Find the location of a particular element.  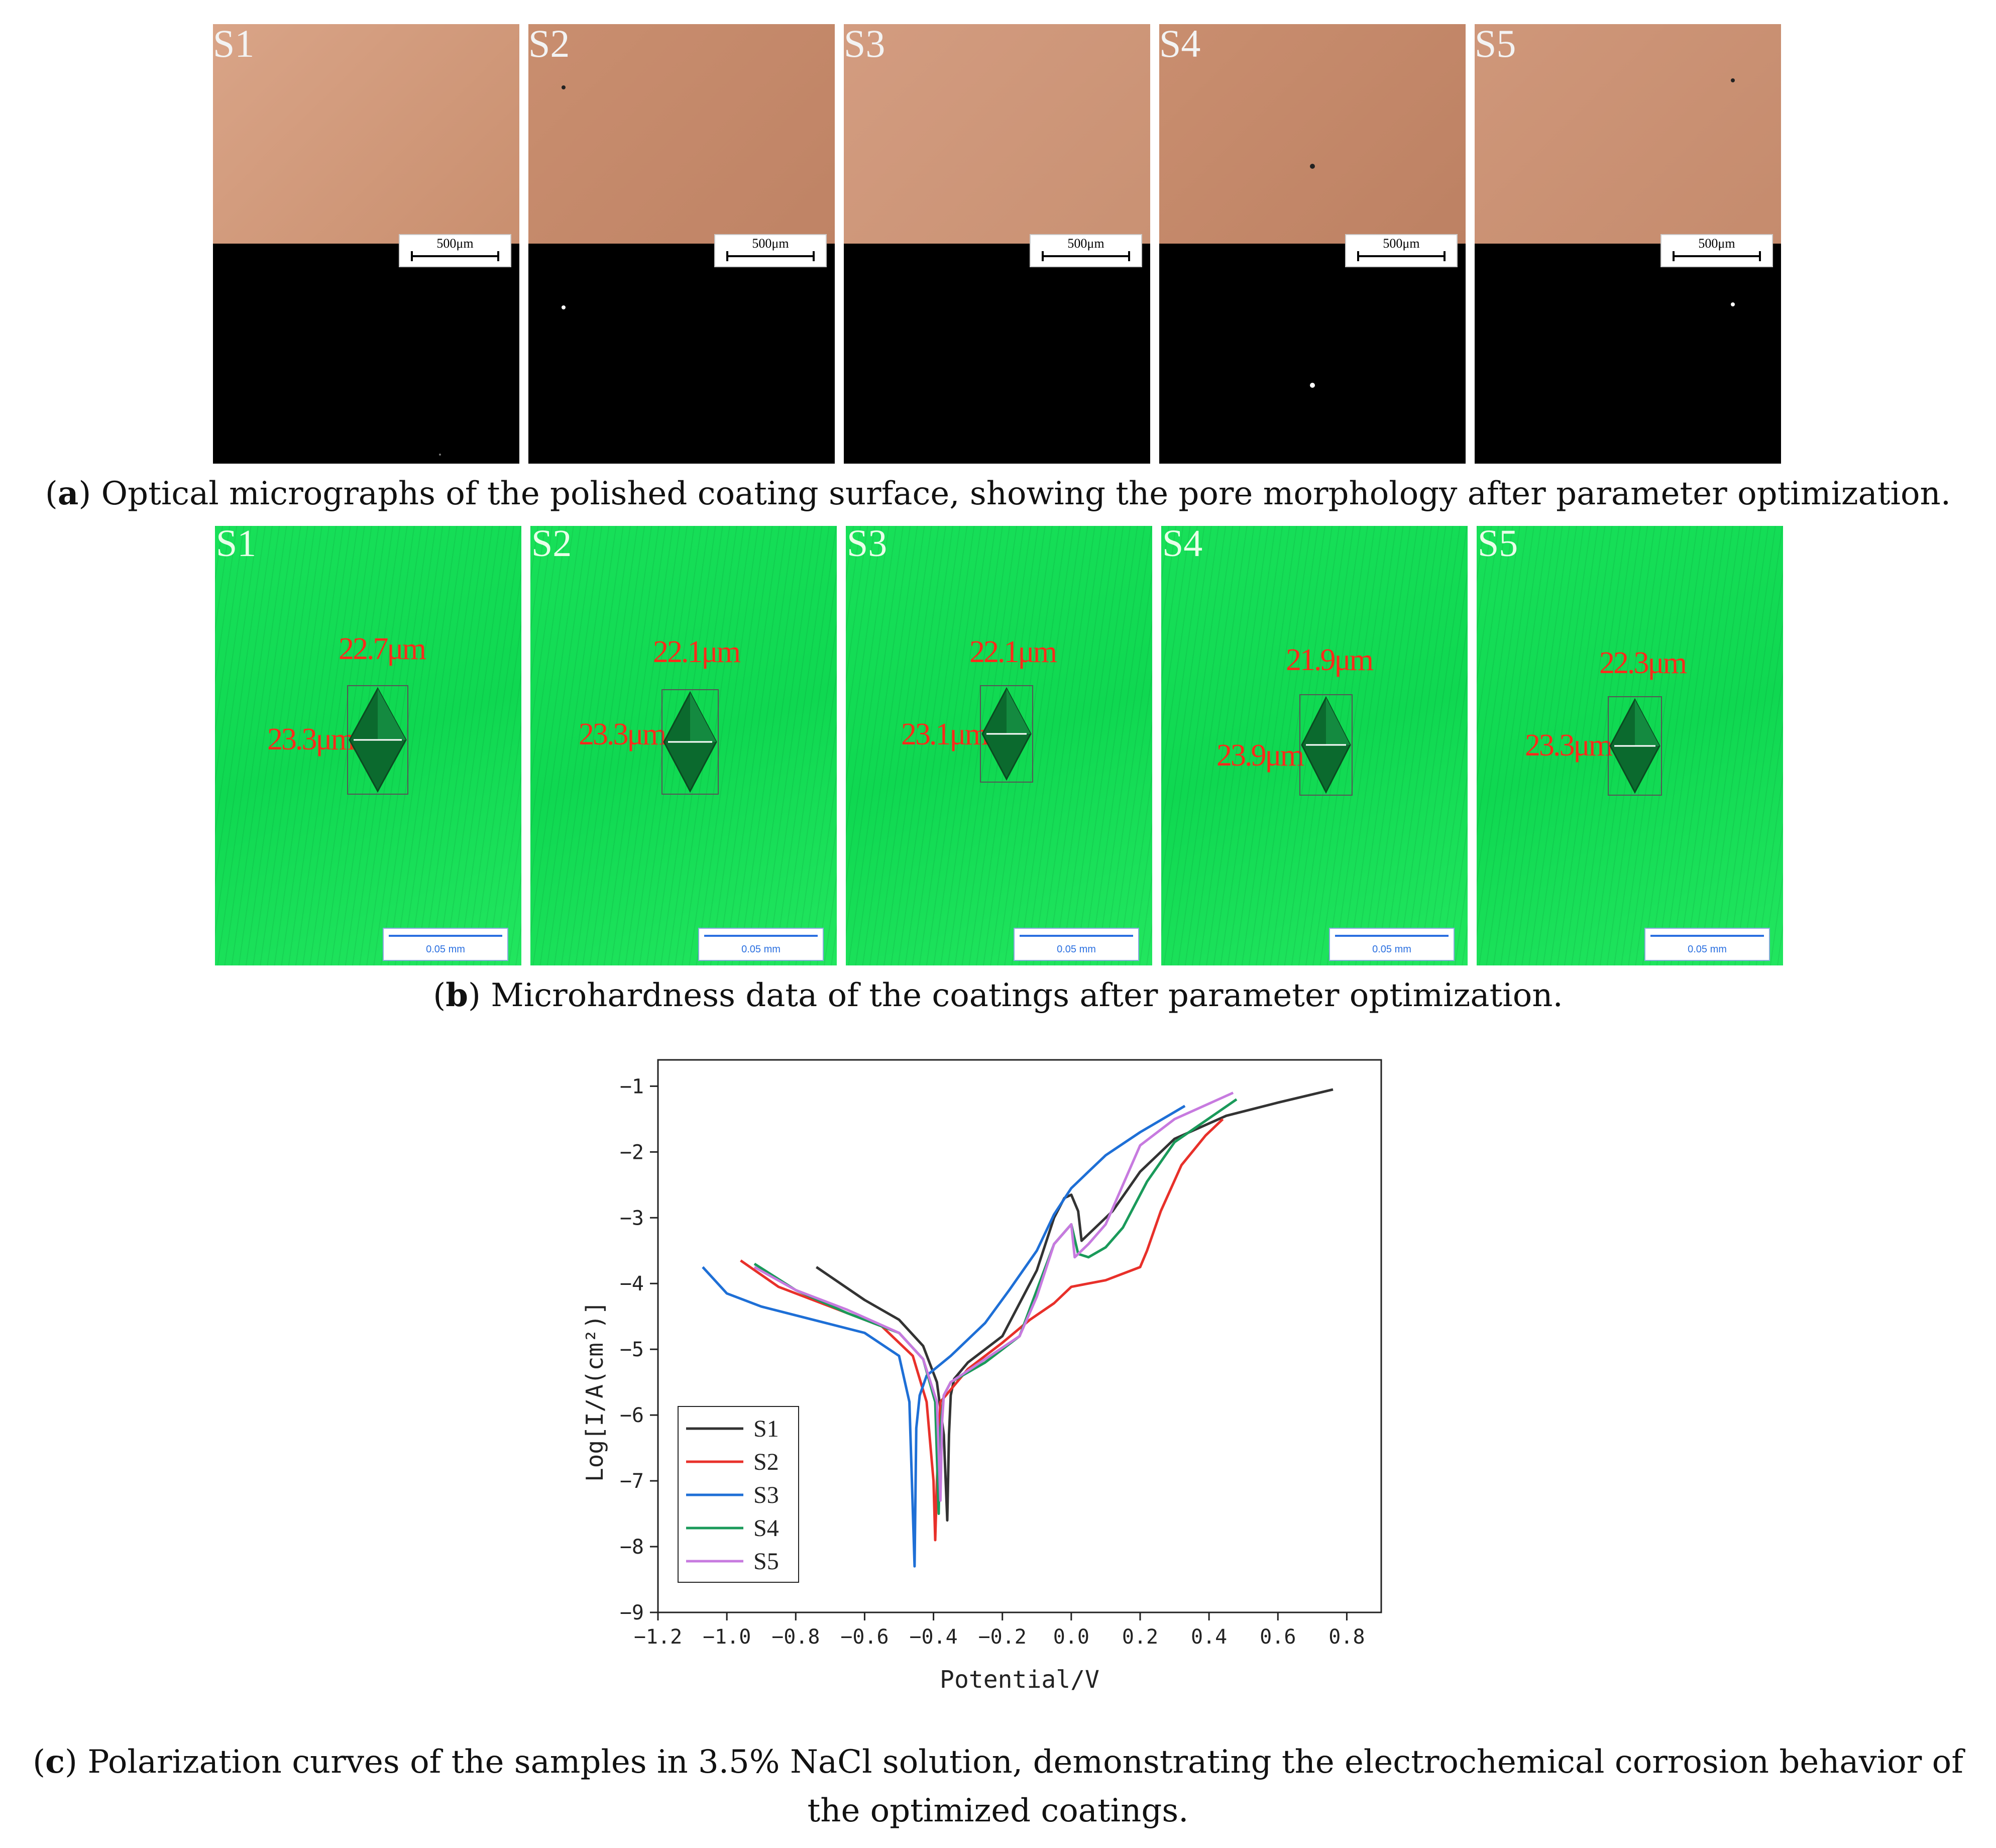

tile-label: S5 is located at coordinates (1495, 44).